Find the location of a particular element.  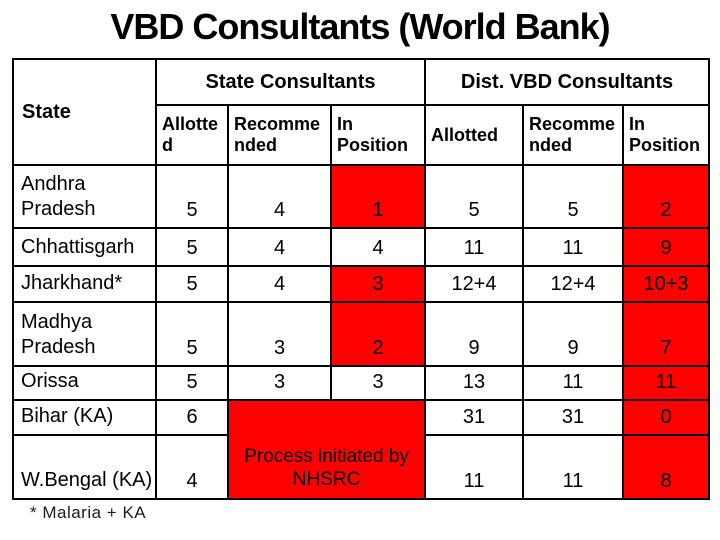

page-title: VBD Consultants (World Bank) is located at coordinates (360, 26).